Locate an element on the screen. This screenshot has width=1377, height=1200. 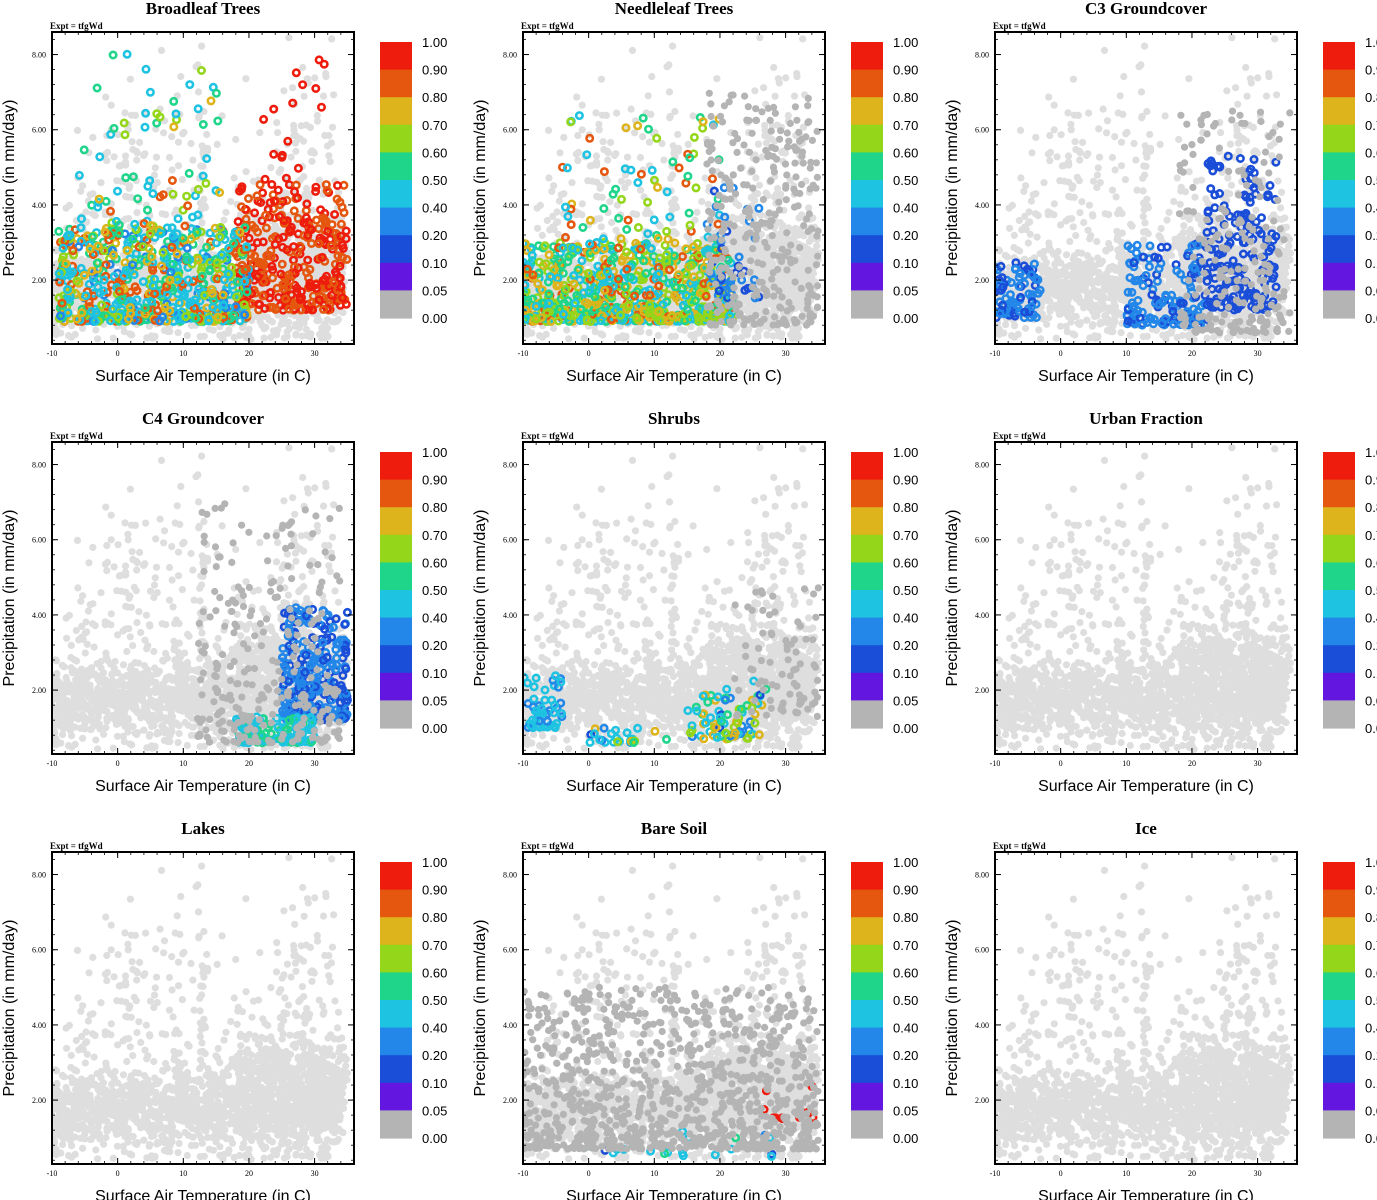
y-tick-label: 2.00 is located at coordinates (39, 280).